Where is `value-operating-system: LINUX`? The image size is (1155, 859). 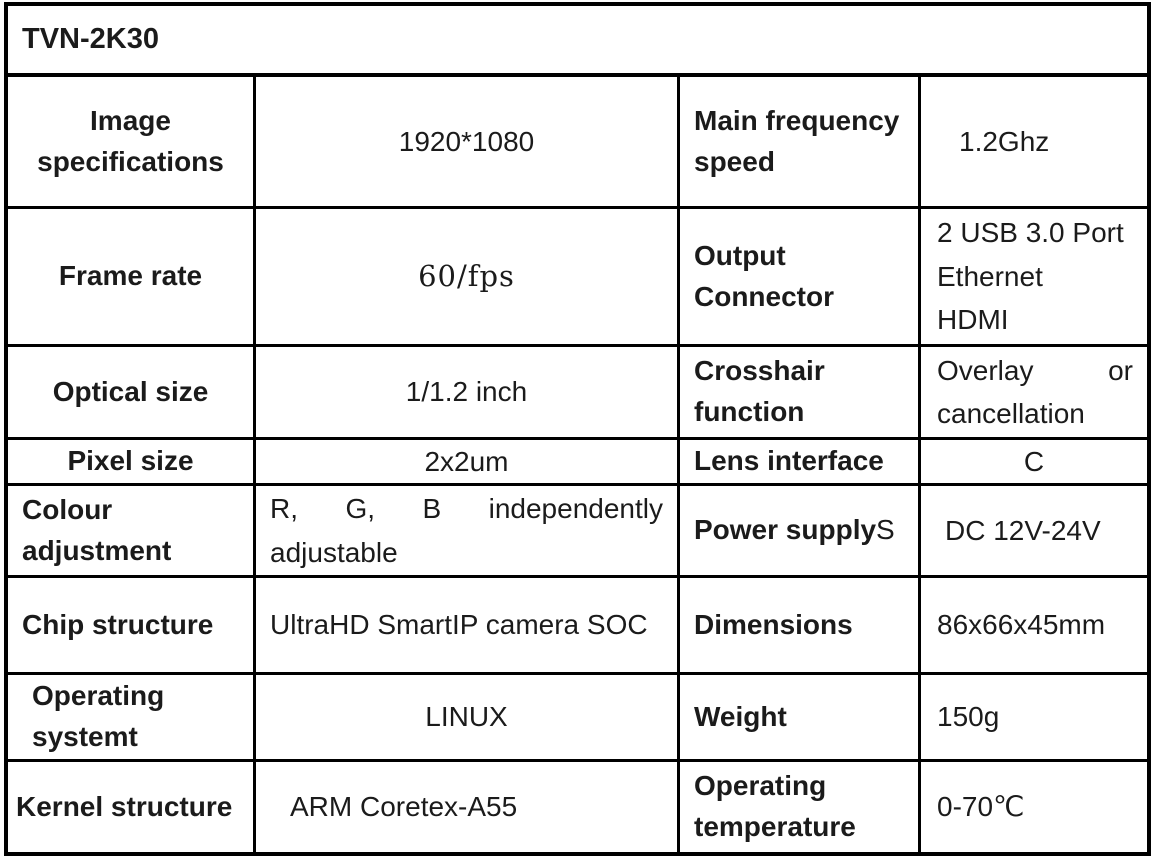
value-operating-system: LINUX is located at coordinates (468, 718).